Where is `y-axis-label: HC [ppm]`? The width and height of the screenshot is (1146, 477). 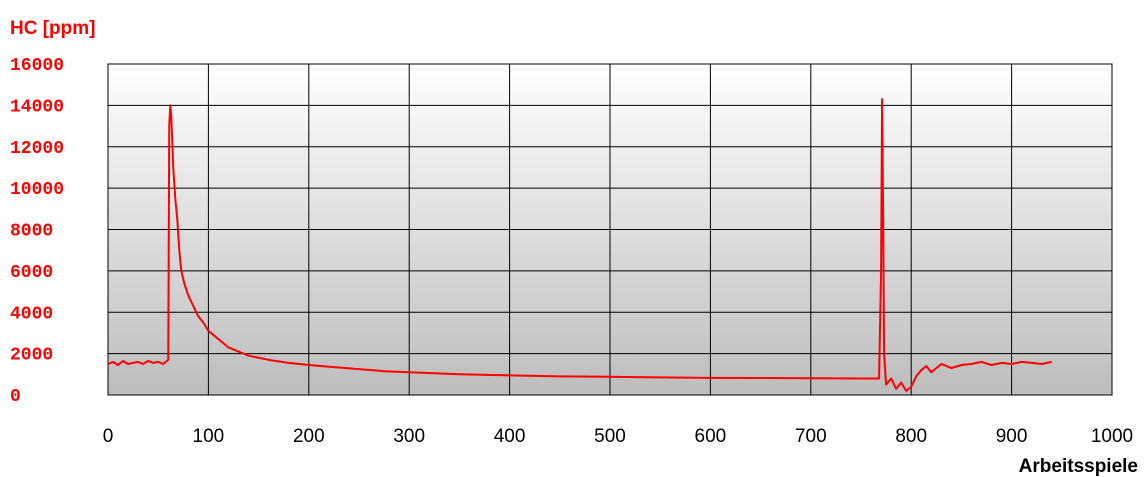 y-axis-label: HC [ppm] is located at coordinates (52, 28).